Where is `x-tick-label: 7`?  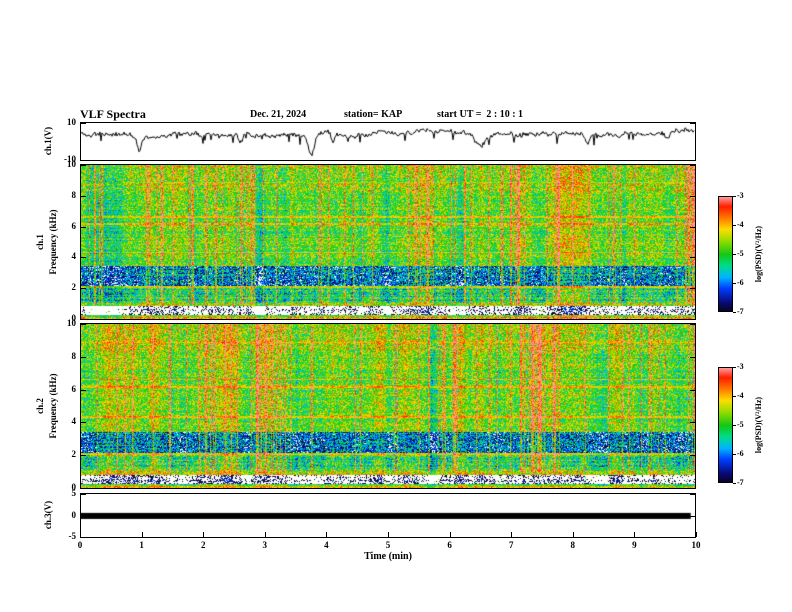 x-tick-label: 7 is located at coordinates (511, 545).